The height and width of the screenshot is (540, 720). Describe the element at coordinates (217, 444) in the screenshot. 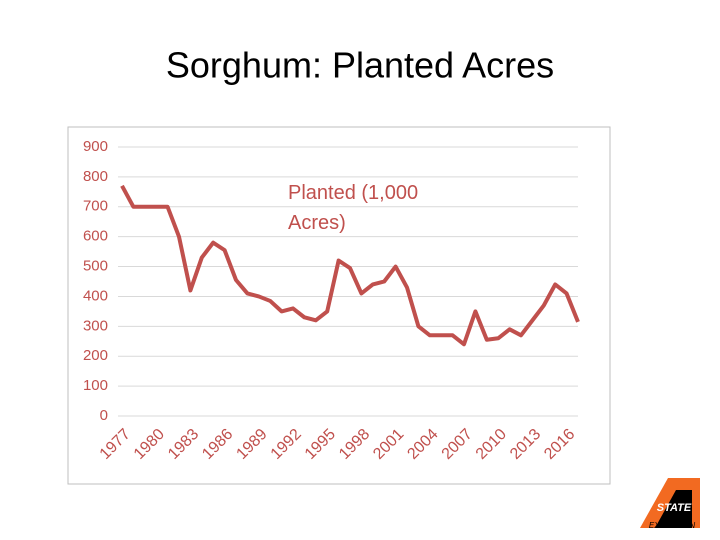

I see `x-tick-label: 1986` at that location.